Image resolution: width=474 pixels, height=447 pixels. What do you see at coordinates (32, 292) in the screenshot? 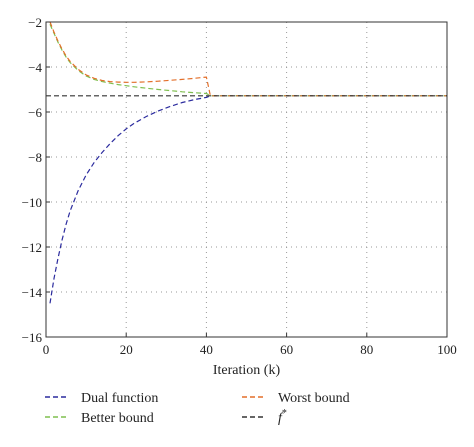
I see `y-tick-label: −14` at bounding box center [32, 292].